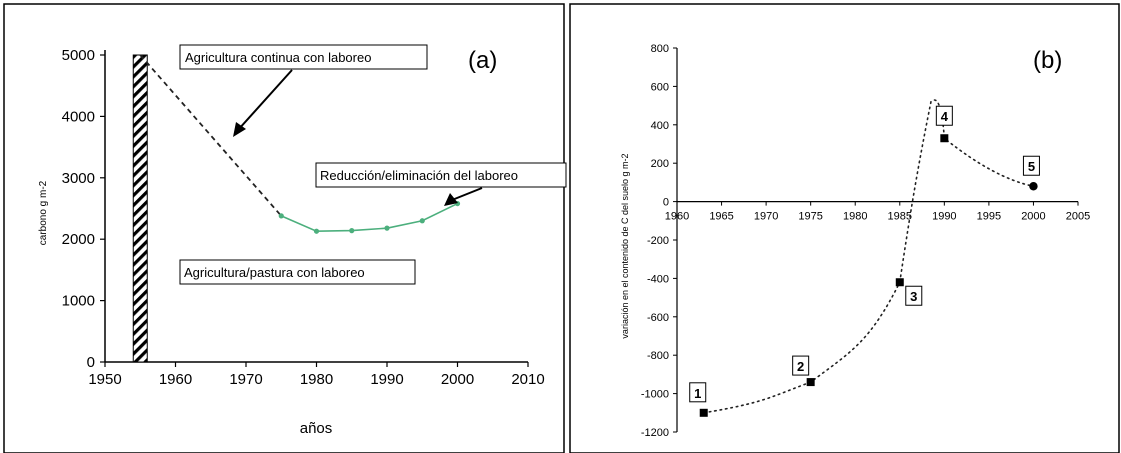  I want to click on series-line-dashed, so click(210, 135).